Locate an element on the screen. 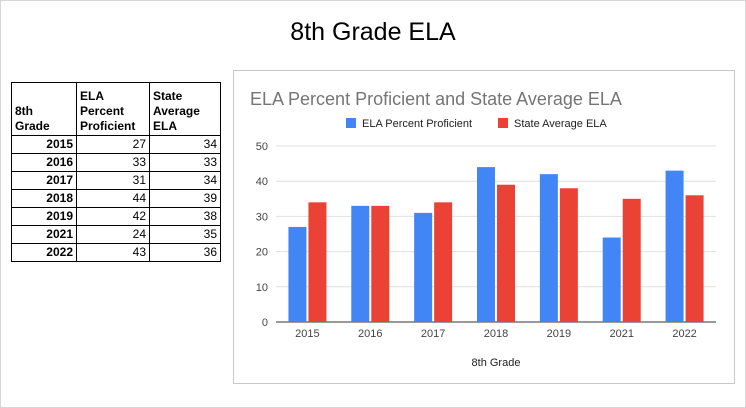 This screenshot has width=746, height=408. header-line: Proficient is located at coordinates (108, 126).